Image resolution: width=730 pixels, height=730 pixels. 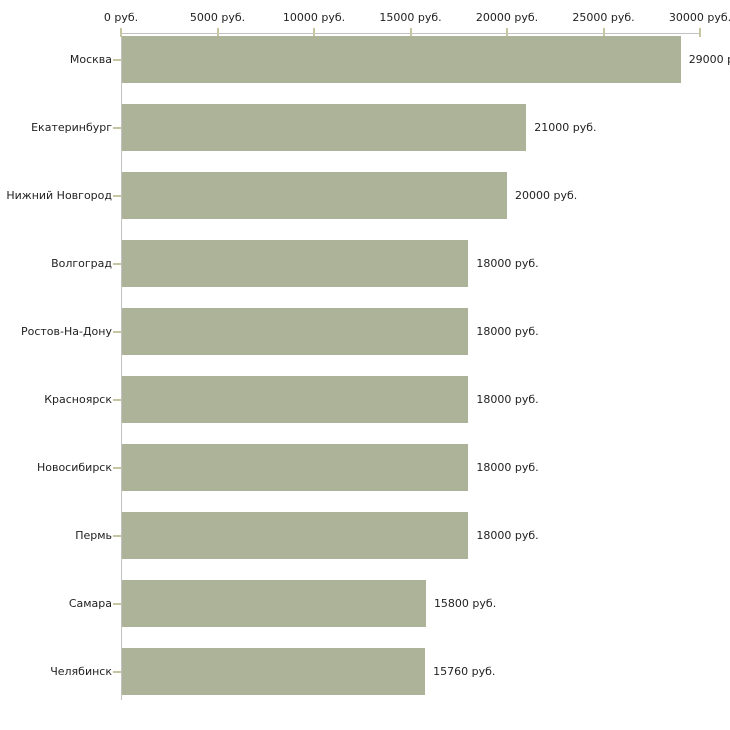 What do you see at coordinates (81, 263) in the screenshot?
I see `category-label: Волгоград` at bounding box center [81, 263].